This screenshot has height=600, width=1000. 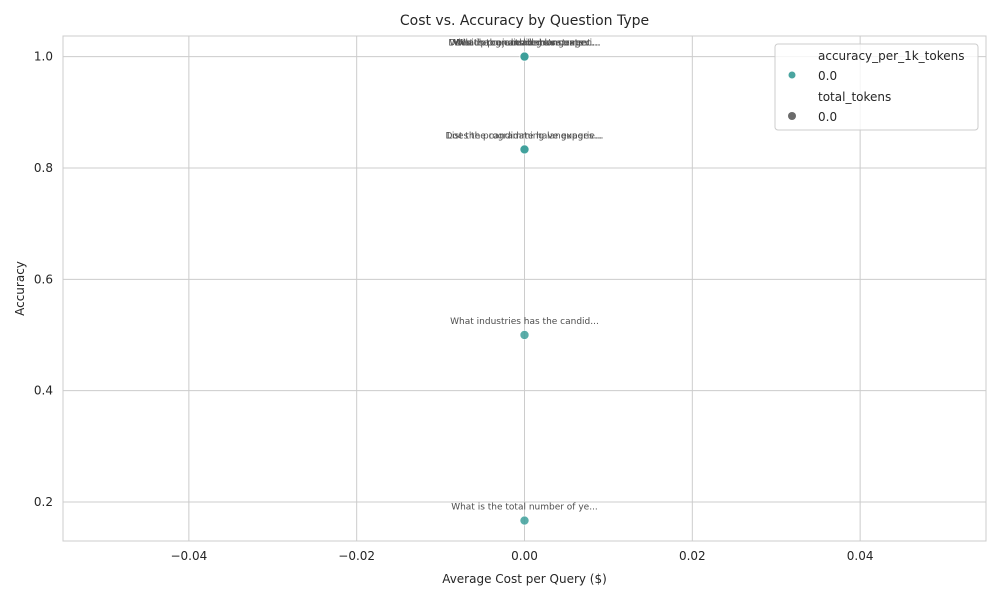 I want to click on legend-box, so click(x=876, y=87).